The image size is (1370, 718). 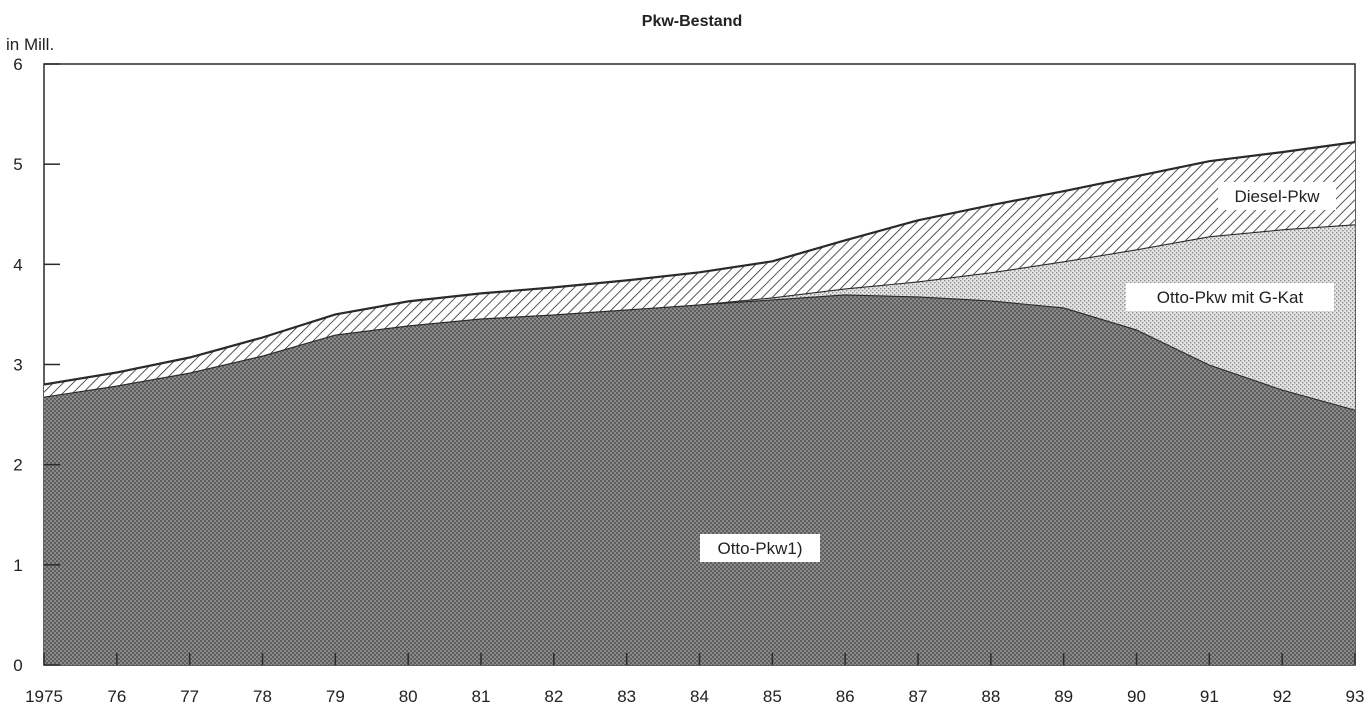 I want to click on x-tick-label: 79, so click(x=335, y=696).